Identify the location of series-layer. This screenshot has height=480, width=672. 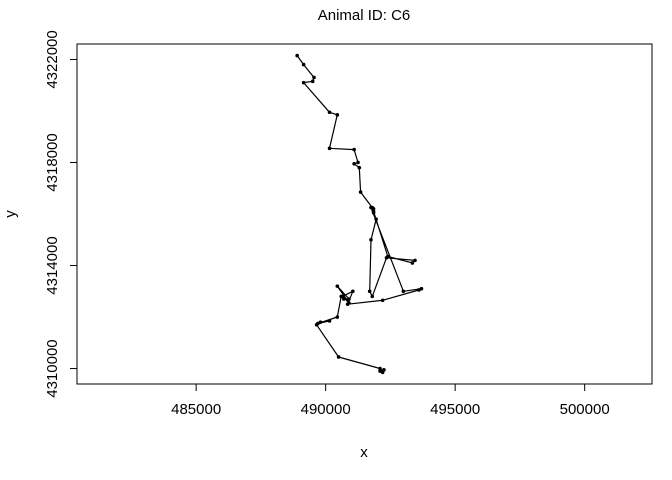
(359, 214).